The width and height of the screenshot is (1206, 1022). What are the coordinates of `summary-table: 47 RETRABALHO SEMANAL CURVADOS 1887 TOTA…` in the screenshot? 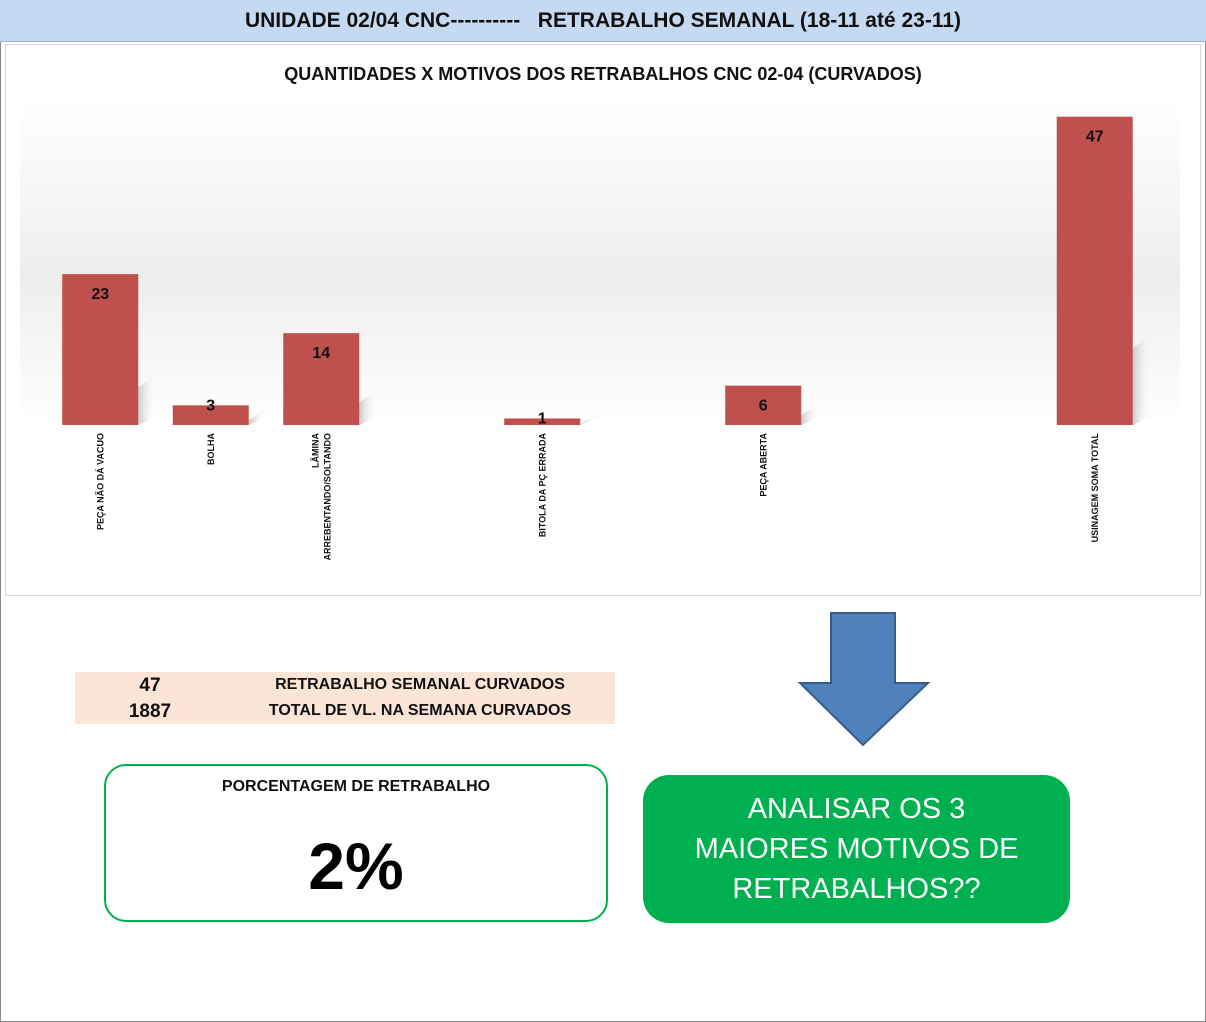 It's located at (345, 698).